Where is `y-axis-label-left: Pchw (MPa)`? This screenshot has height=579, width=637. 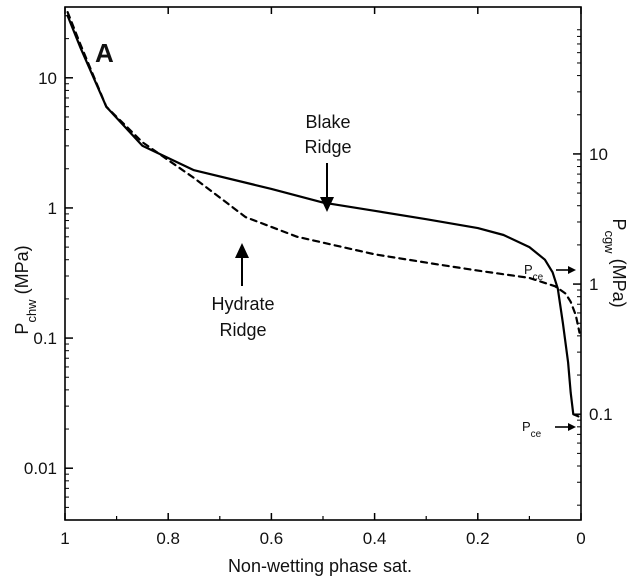 y-axis-label-left: Pchw (MPa) is located at coordinates (25, 289).